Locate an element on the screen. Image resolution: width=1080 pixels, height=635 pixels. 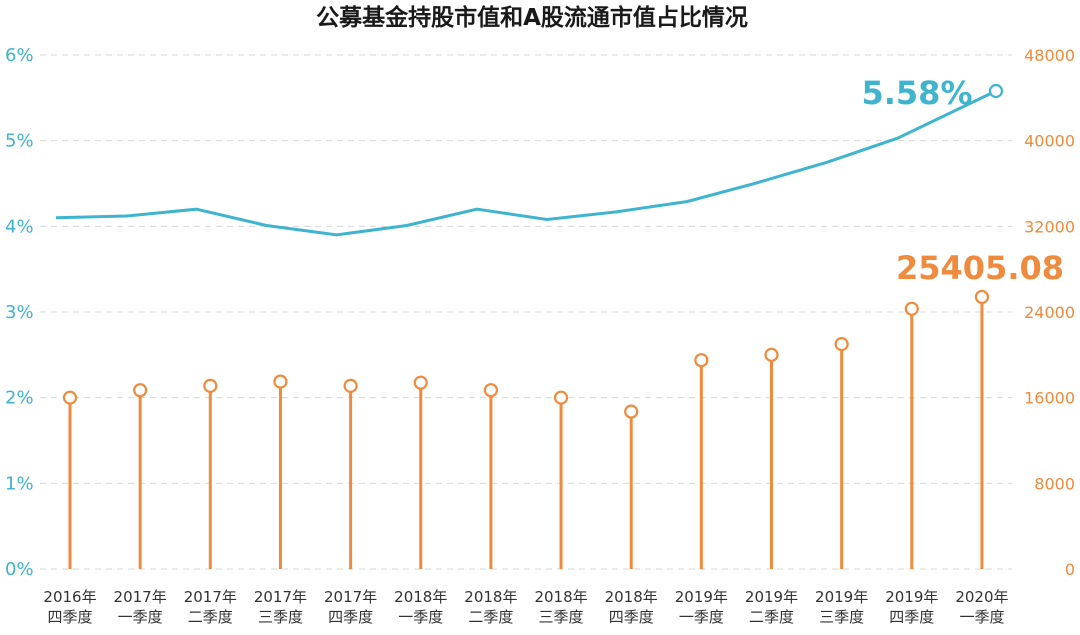
right-tick-label: 0 is located at coordinates (1070, 569).